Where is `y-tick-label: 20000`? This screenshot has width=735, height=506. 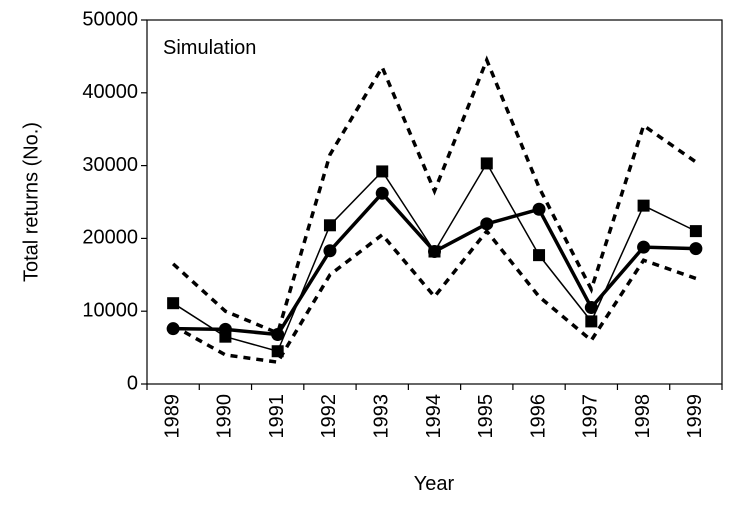 y-tick-label: 20000 is located at coordinates (110, 238).